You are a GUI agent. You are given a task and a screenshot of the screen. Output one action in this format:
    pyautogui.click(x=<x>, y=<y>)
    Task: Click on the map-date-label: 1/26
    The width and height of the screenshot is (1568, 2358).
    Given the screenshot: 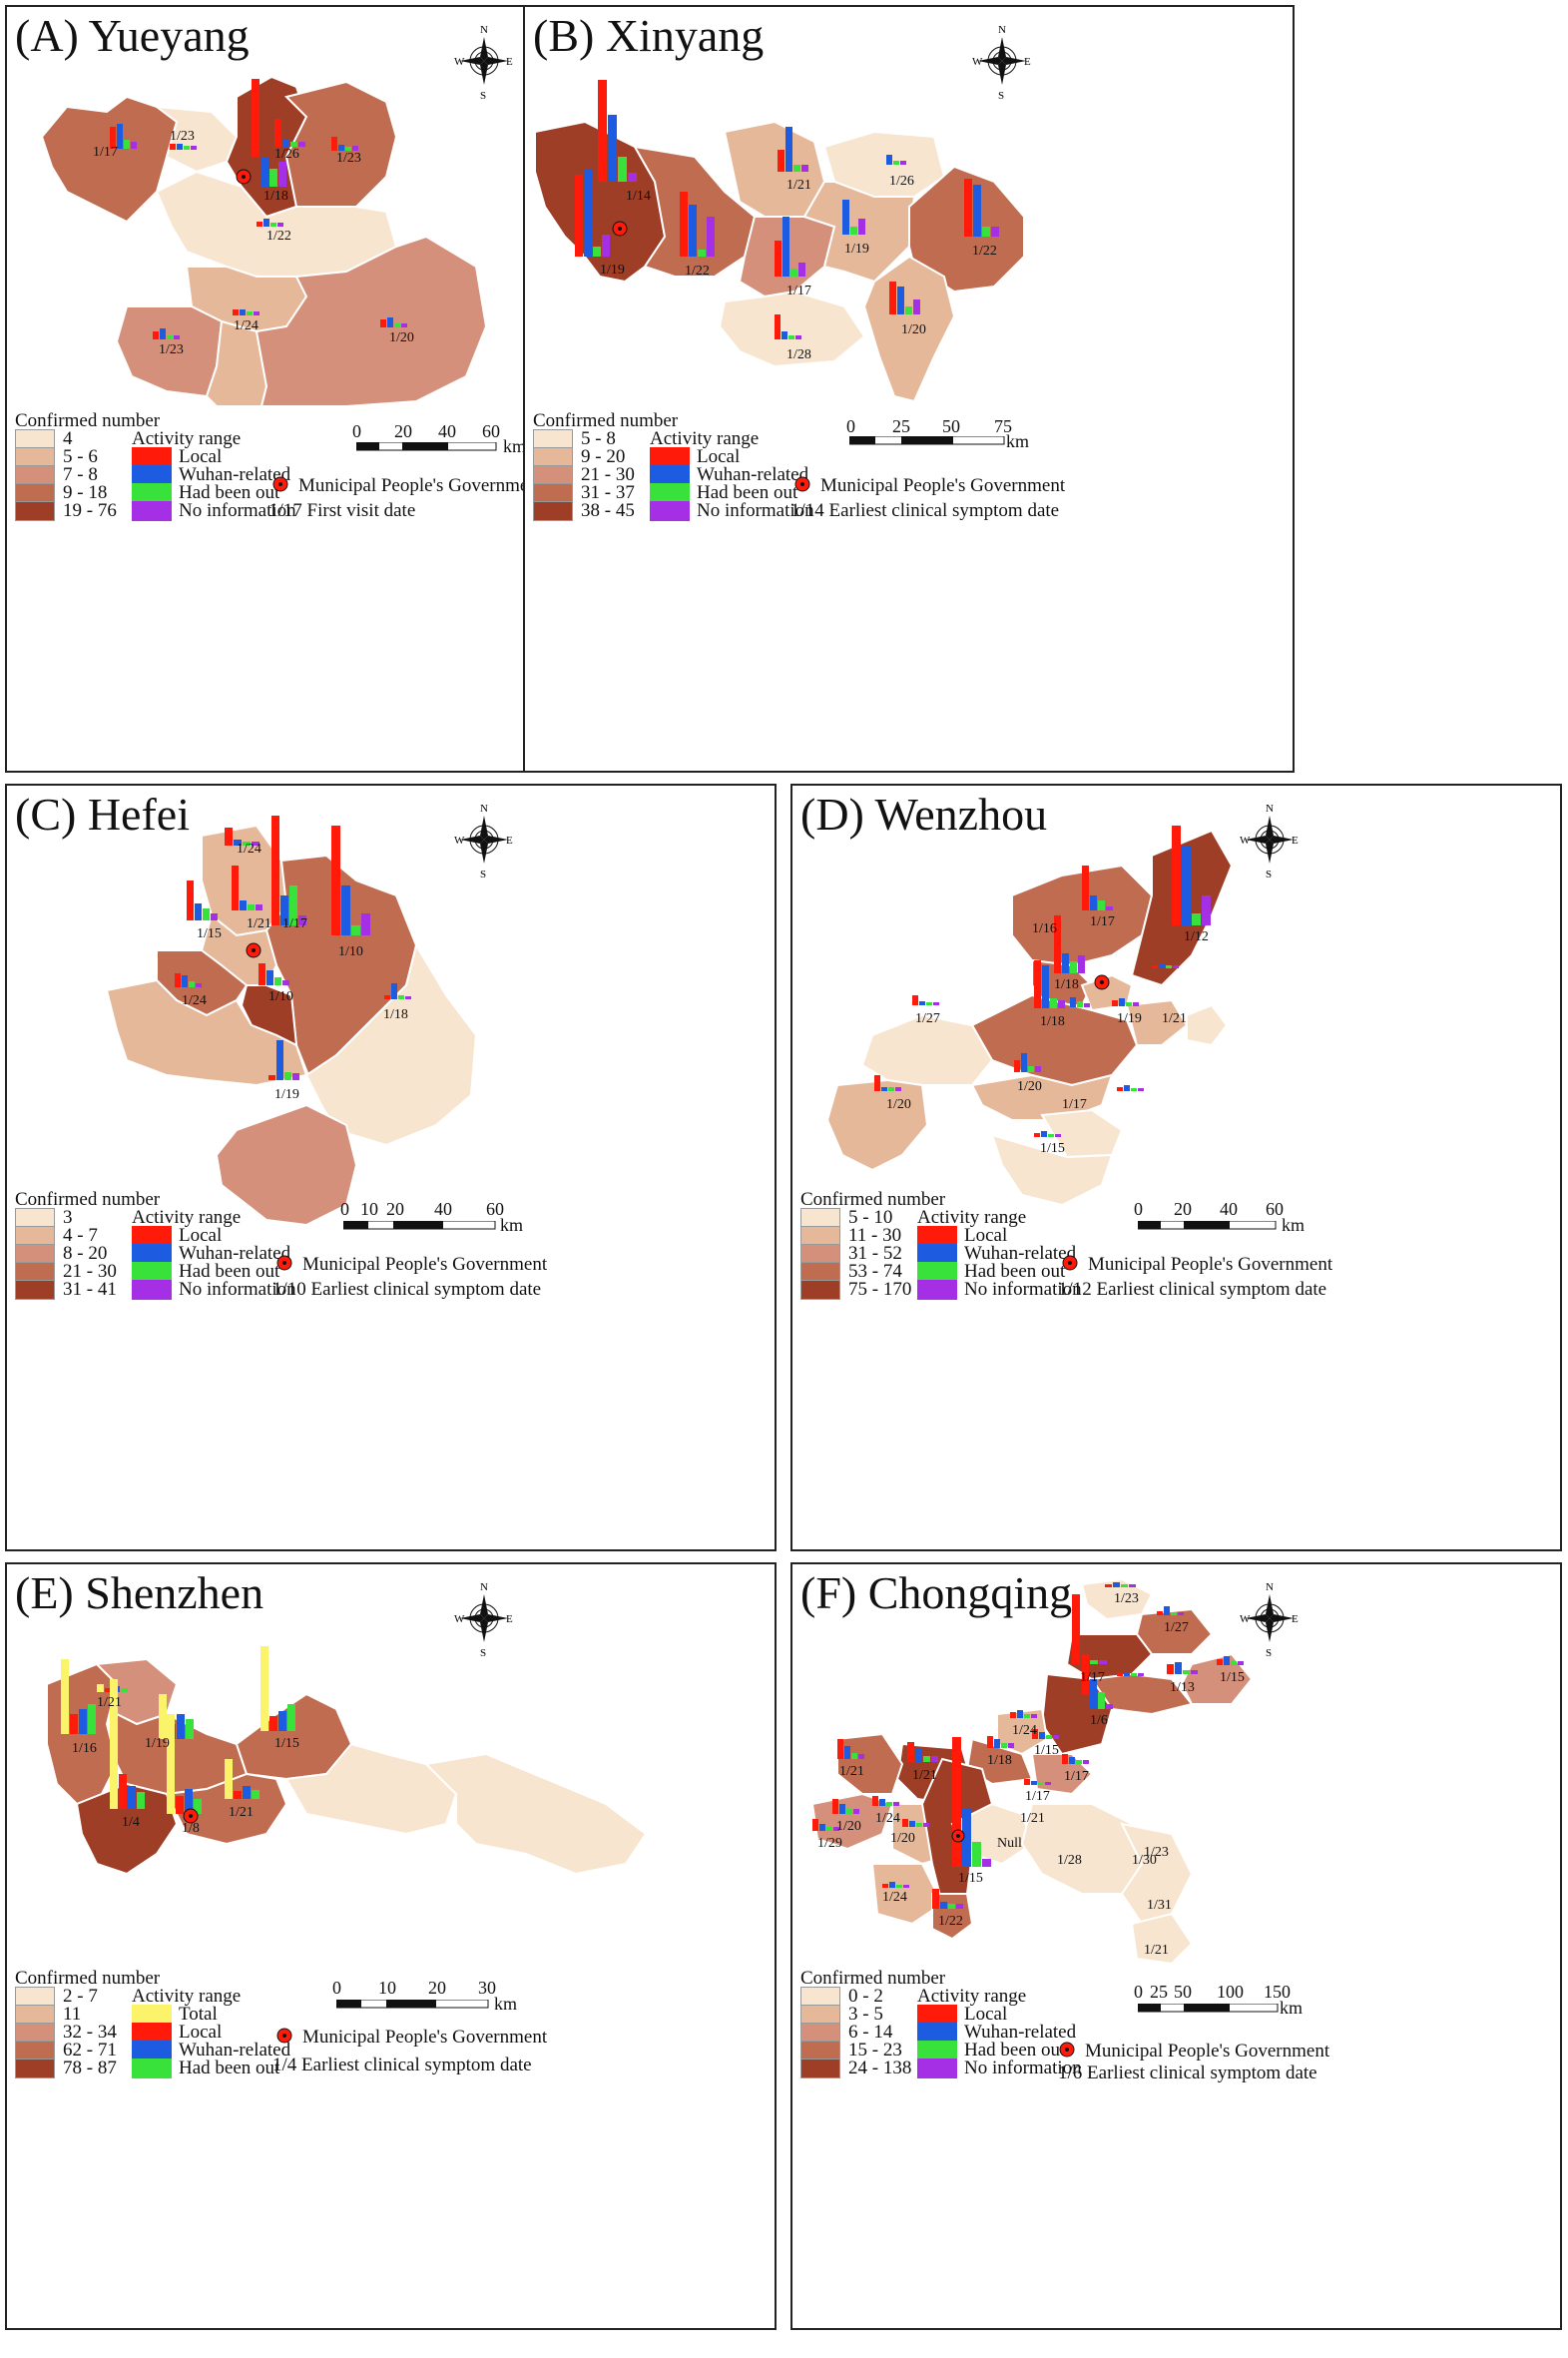 What is the action you would take?
    pyautogui.click(x=286, y=154)
    